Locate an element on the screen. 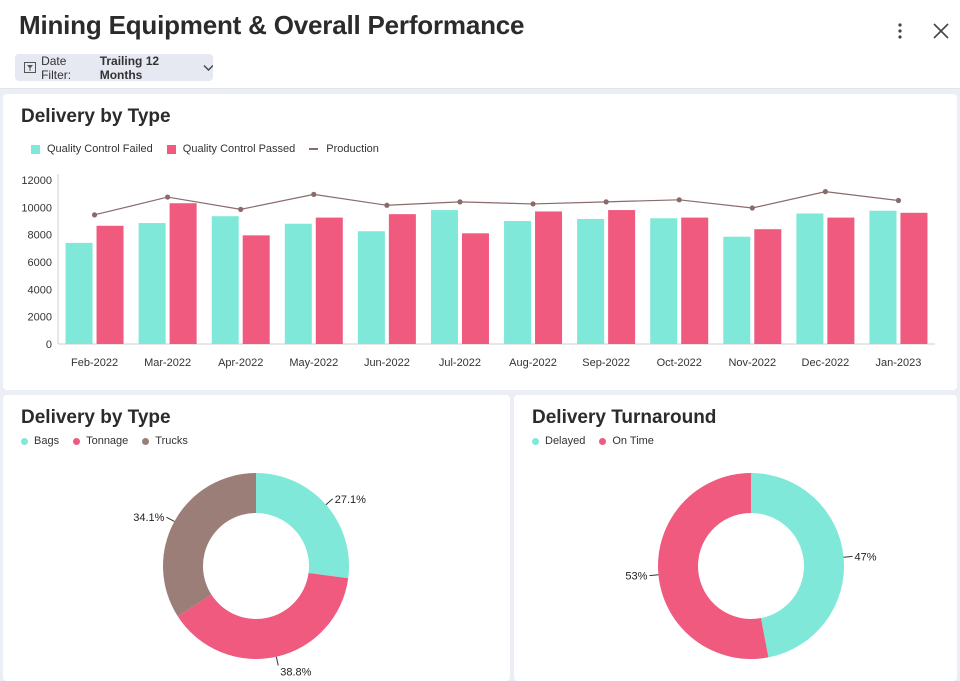  donut-1-plot: 27.1% 38.8% 34.1% is located at coordinates (249, 576).